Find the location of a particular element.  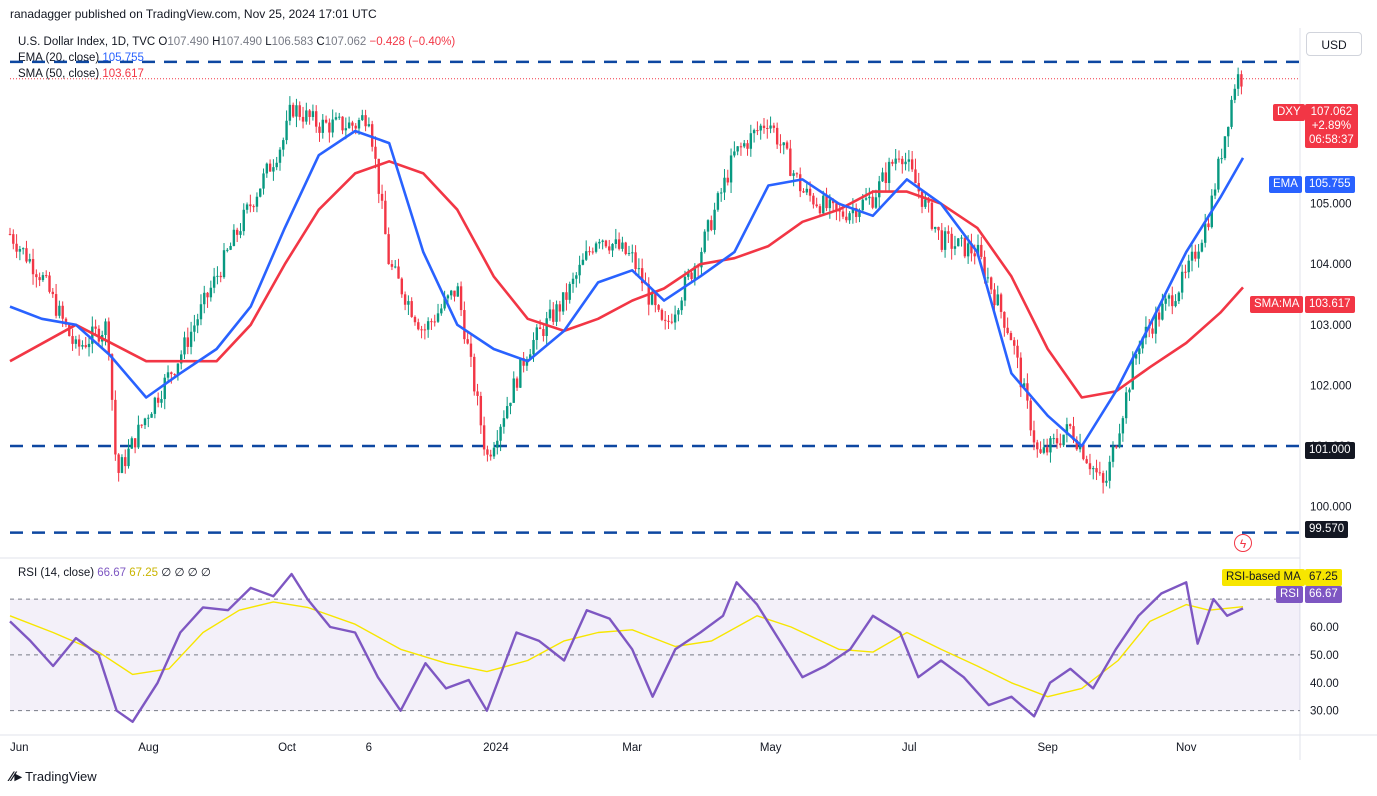

tradingview-brand: TradingView is located at coordinates (61, 776).